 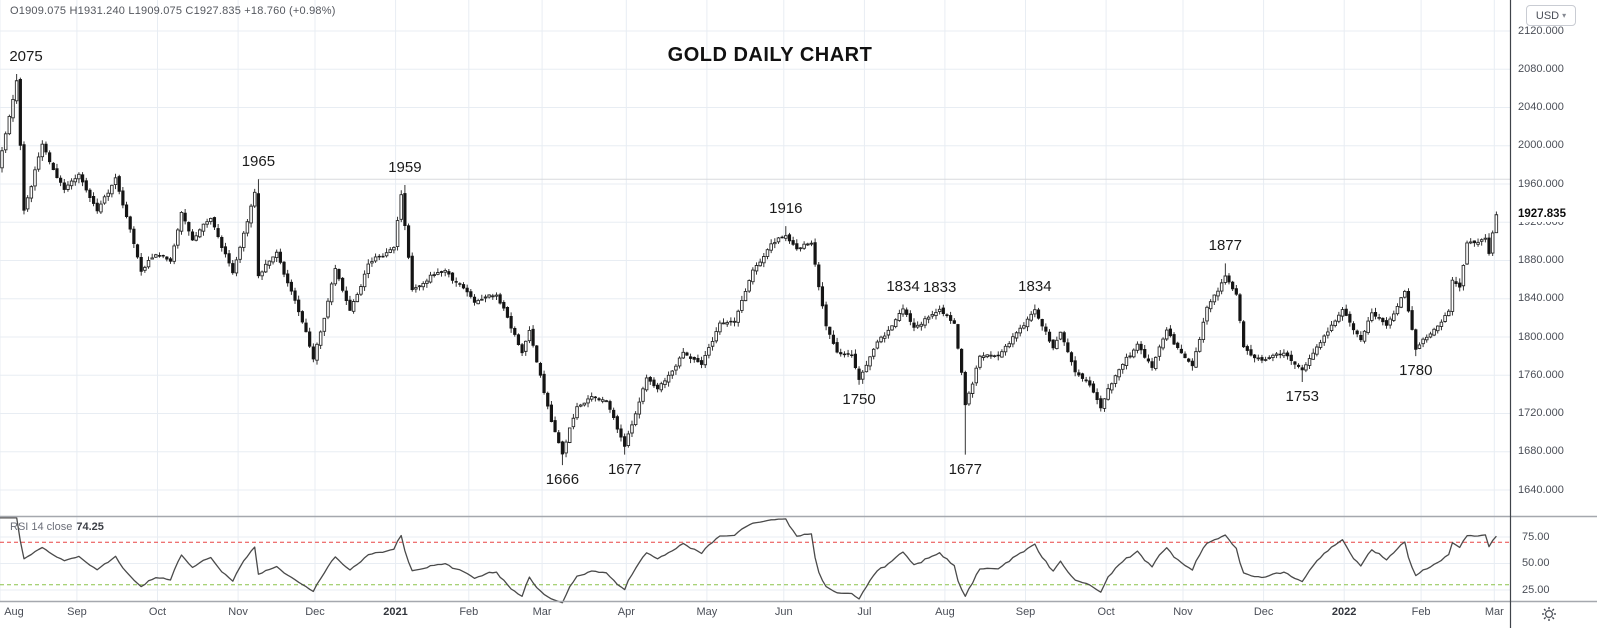 I want to click on price-axis-tick: 1960.000, so click(x=1541, y=183).